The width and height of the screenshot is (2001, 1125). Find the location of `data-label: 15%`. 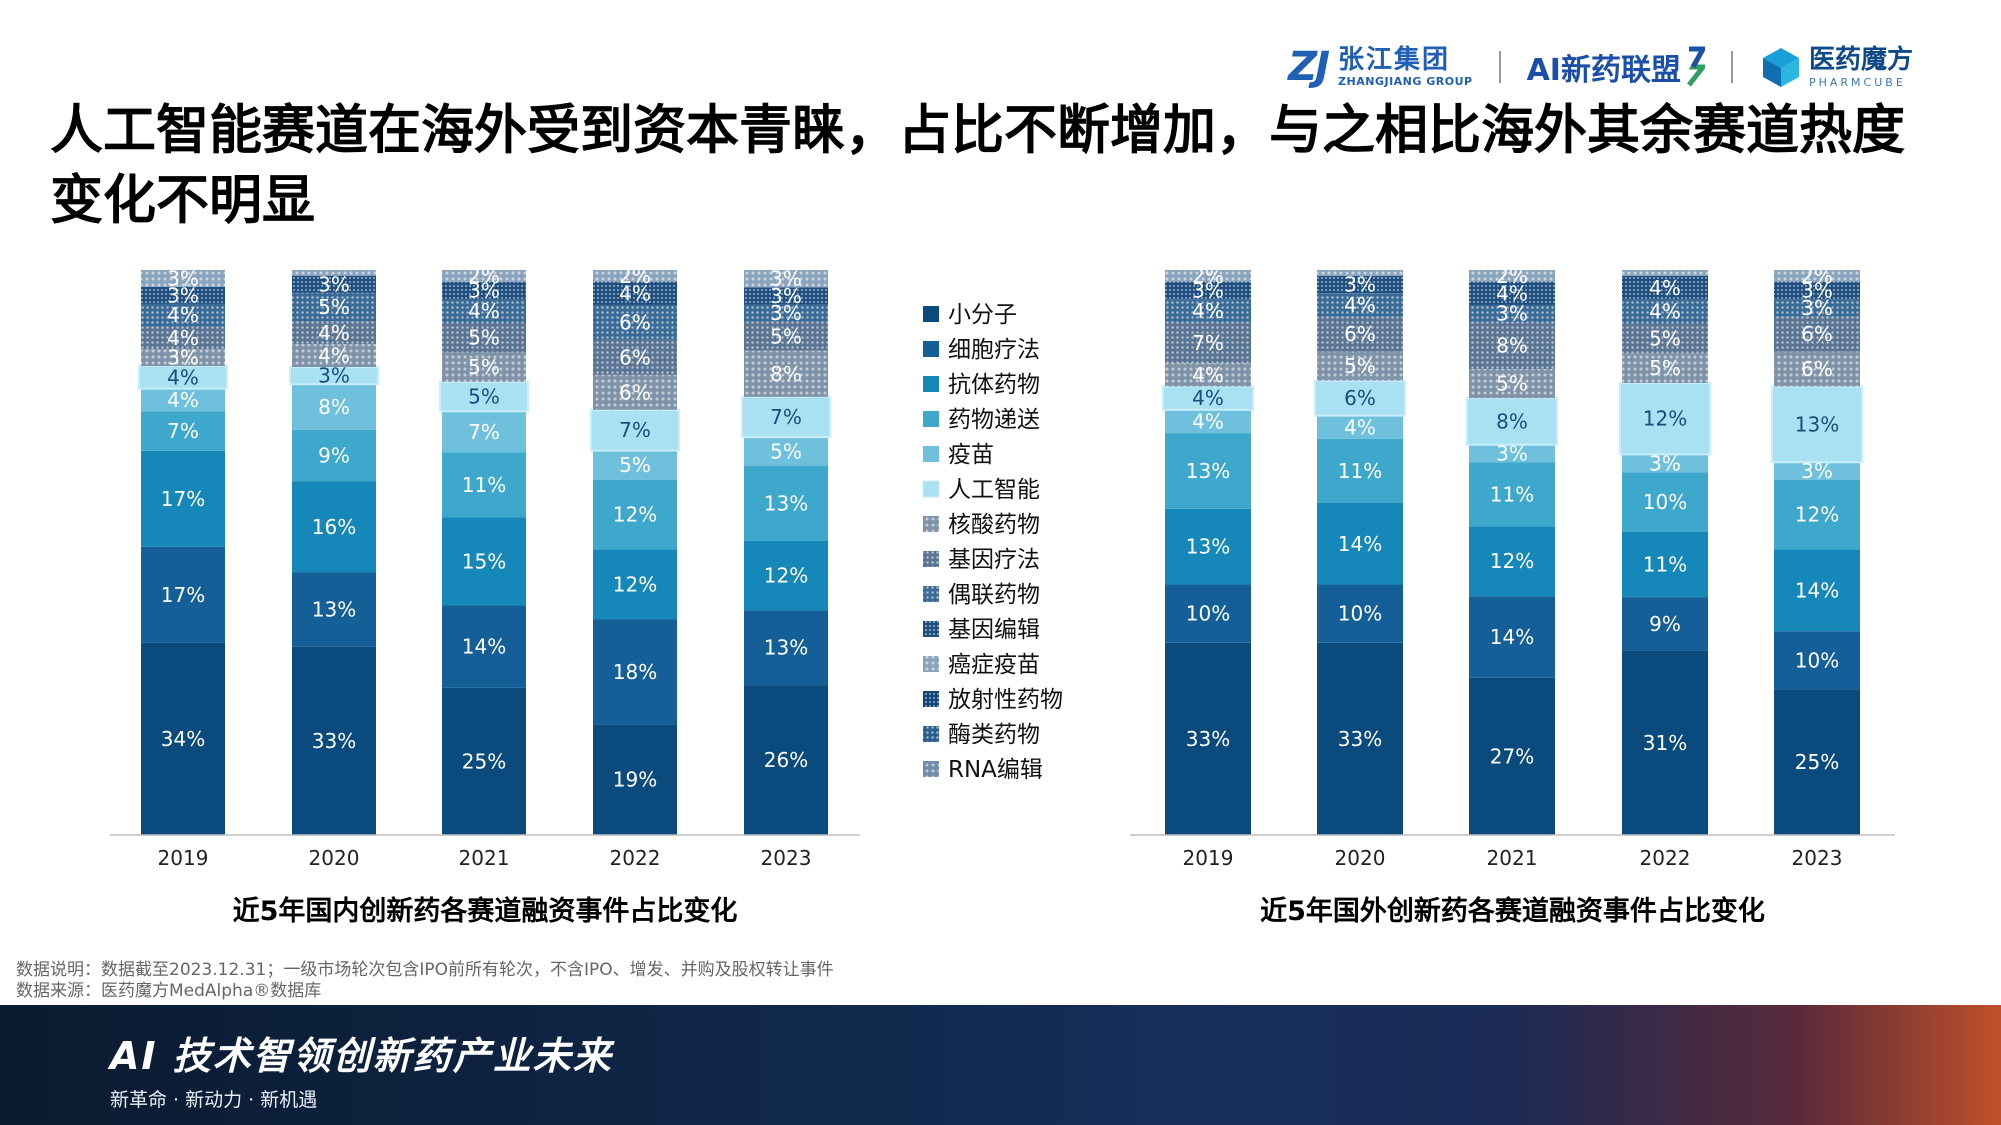

data-label: 15% is located at coordinates (484, 561).